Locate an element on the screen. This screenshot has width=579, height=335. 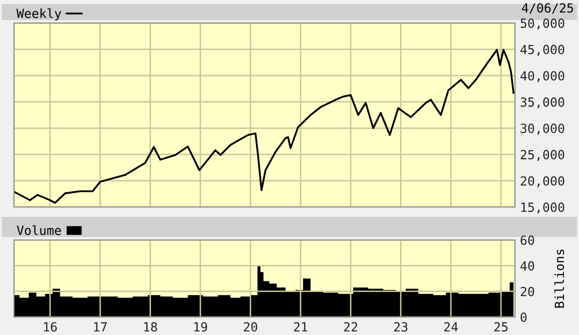
y-tick-label: 25,000 is located at coordinates (542, 155).